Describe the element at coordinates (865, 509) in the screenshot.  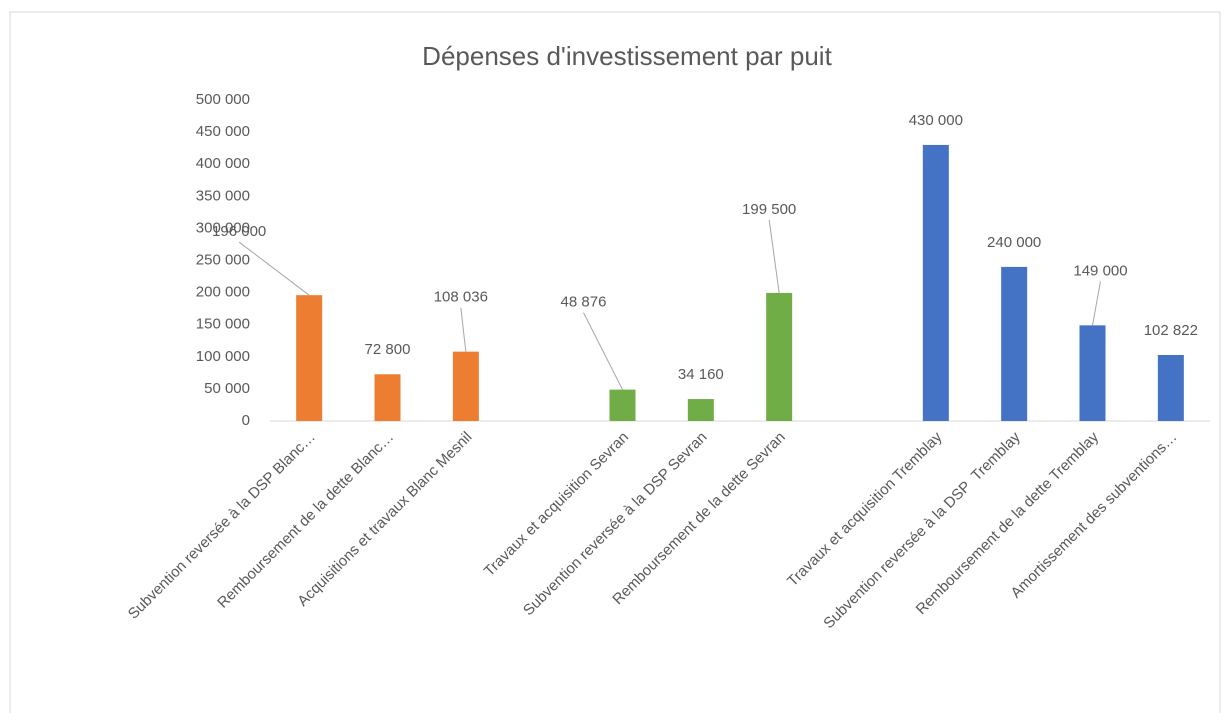
I see `x-tick-label: Travaux et acquisition Tremblay` at that location.